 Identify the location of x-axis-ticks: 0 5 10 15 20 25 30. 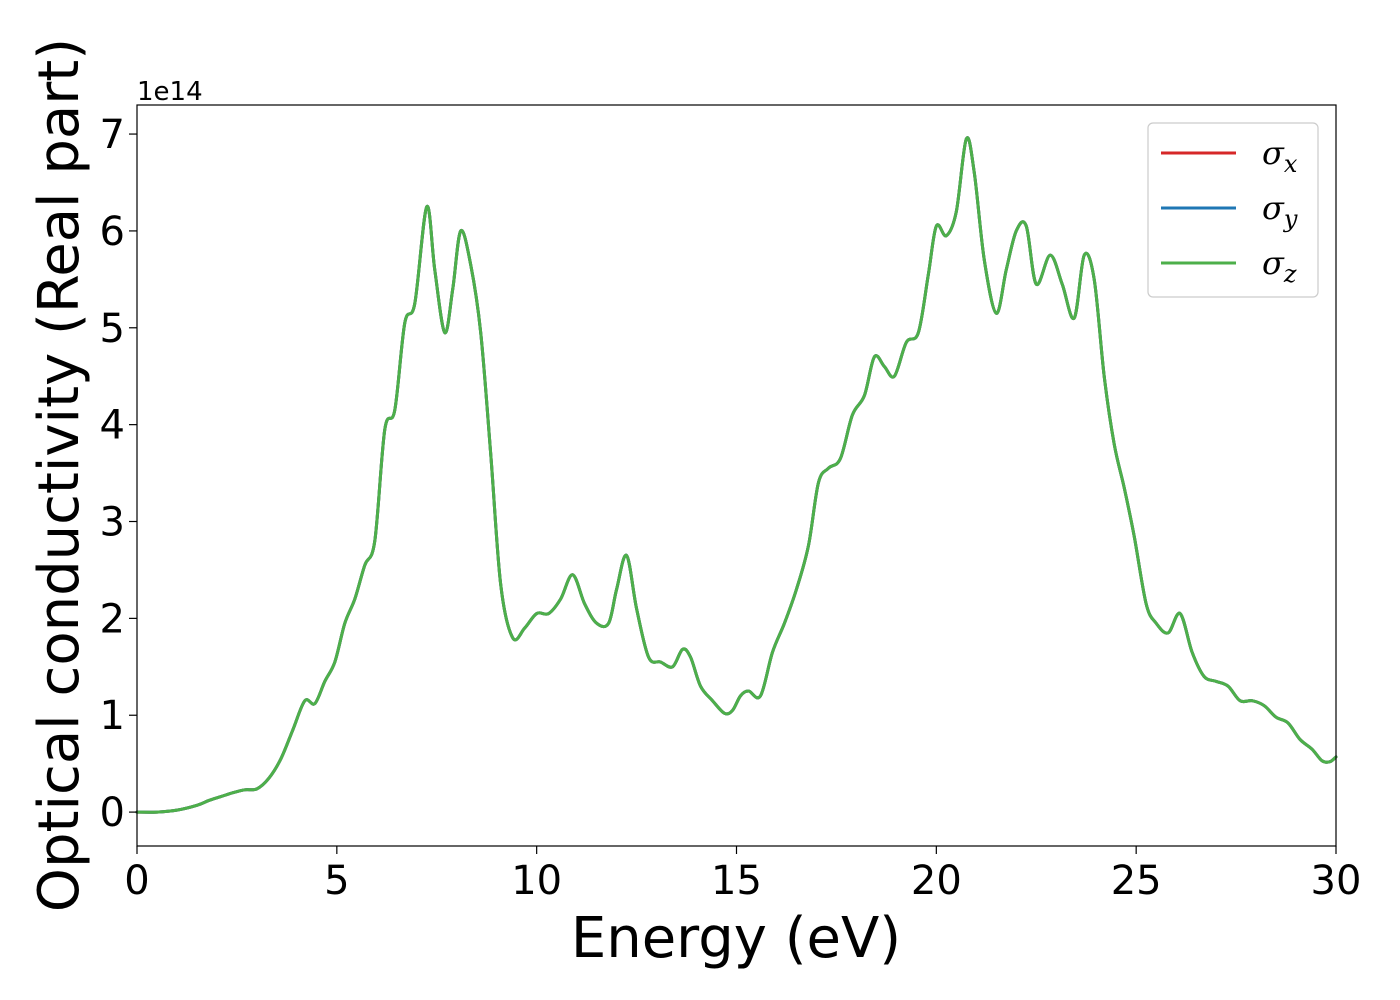
(742, 875).